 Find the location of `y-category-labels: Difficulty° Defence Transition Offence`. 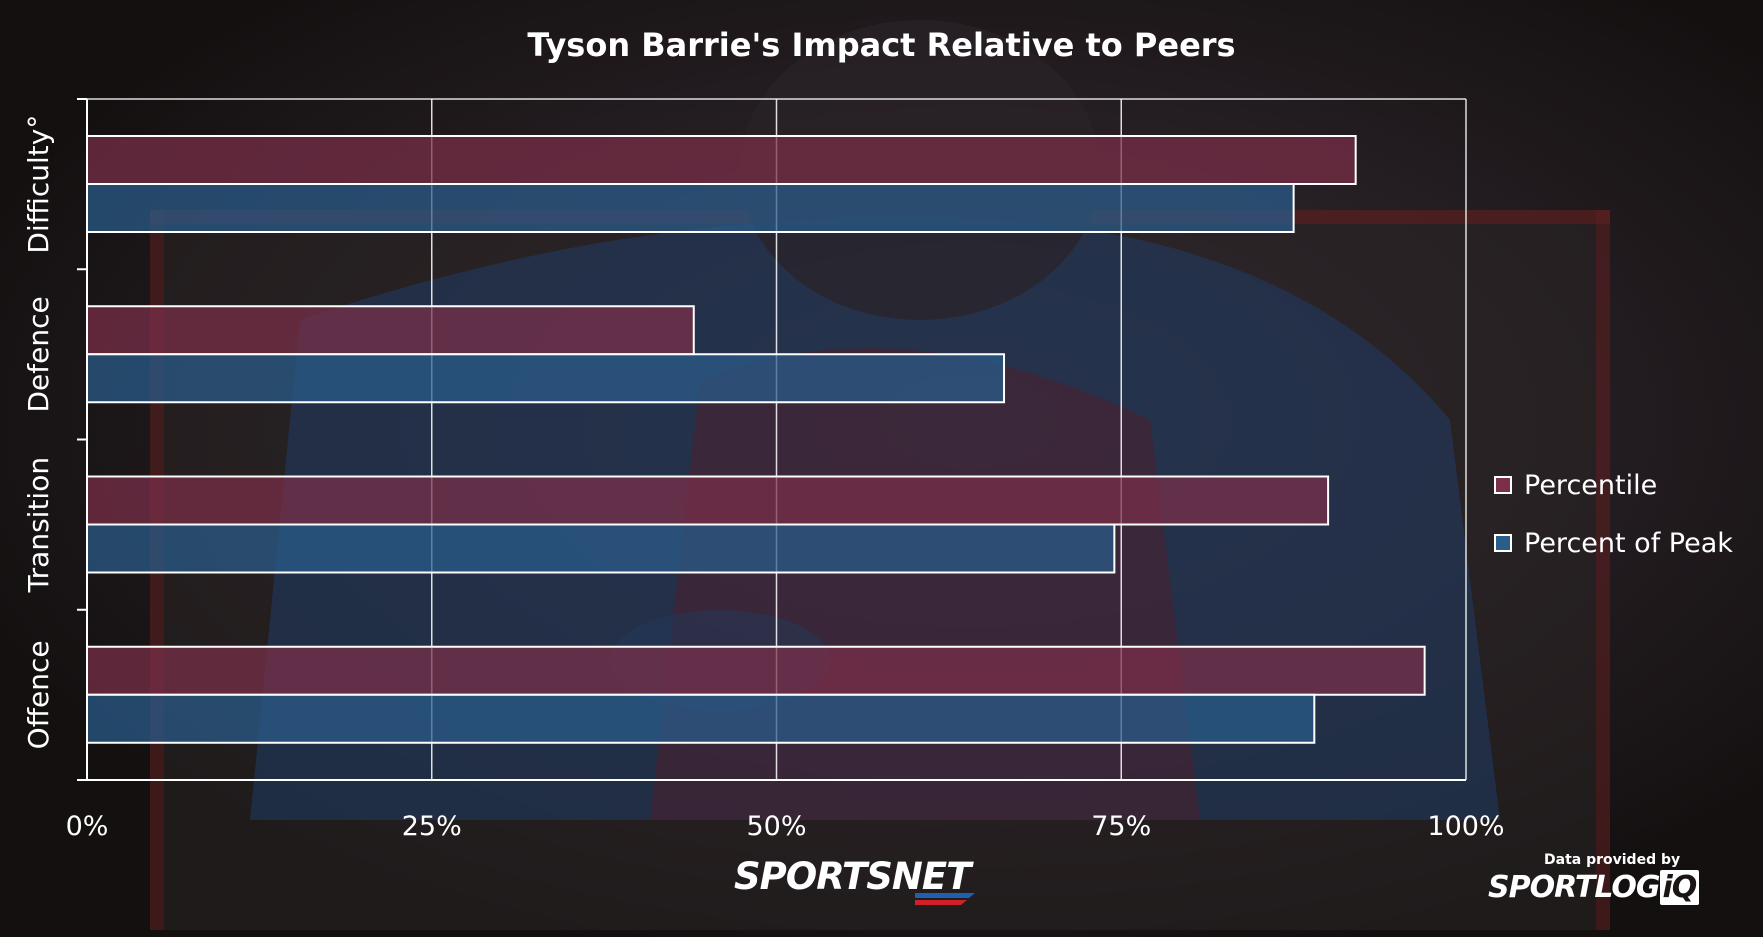

y-category-labels: Difficulty° Defence Transition Offence is located at coordinates (38, 432).